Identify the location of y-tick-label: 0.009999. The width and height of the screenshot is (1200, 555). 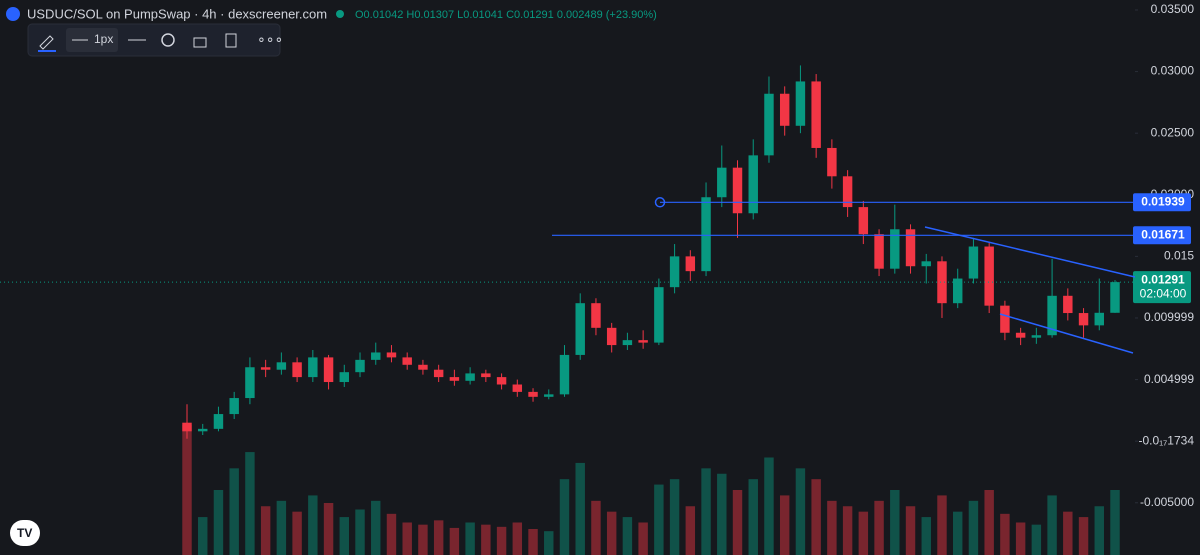
(1169, 317).